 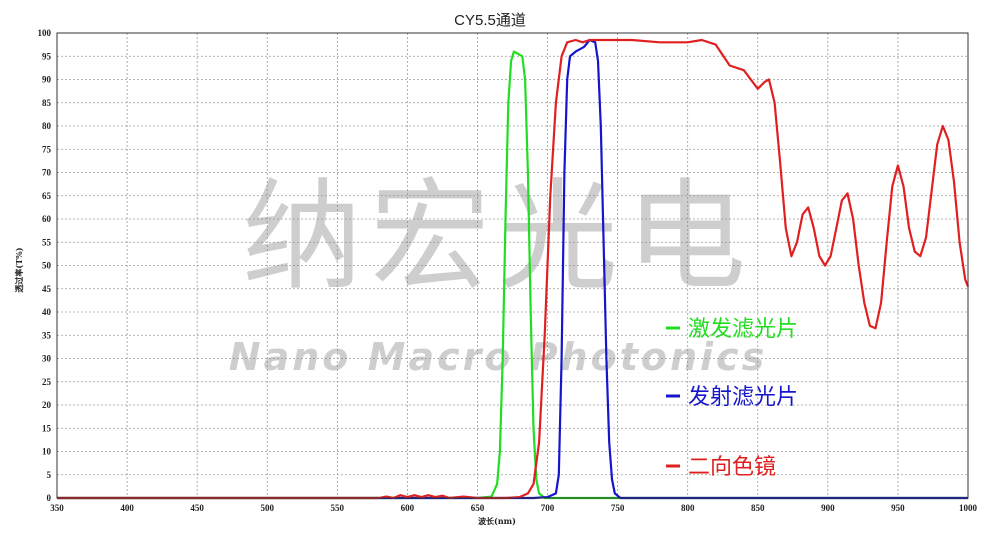 What do you see at coordinates (47, 452) in the screenshot?
I see `y-tick-label: 10` at bounding box center [47, 452].